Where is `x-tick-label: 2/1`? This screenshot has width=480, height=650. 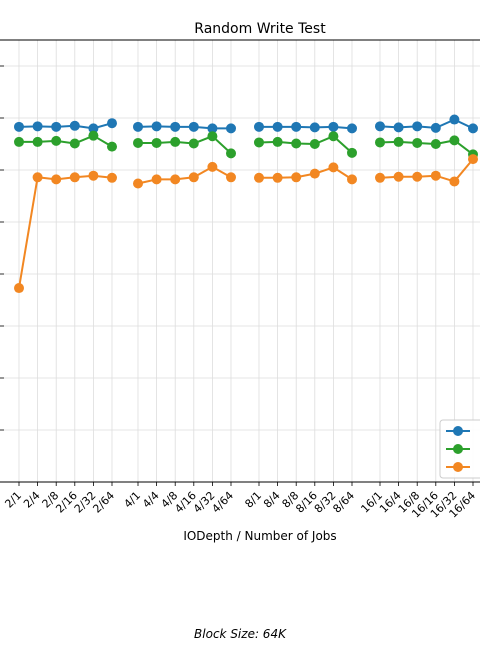 x-tick-label: 2/1 is located at coordinates (13, 500).